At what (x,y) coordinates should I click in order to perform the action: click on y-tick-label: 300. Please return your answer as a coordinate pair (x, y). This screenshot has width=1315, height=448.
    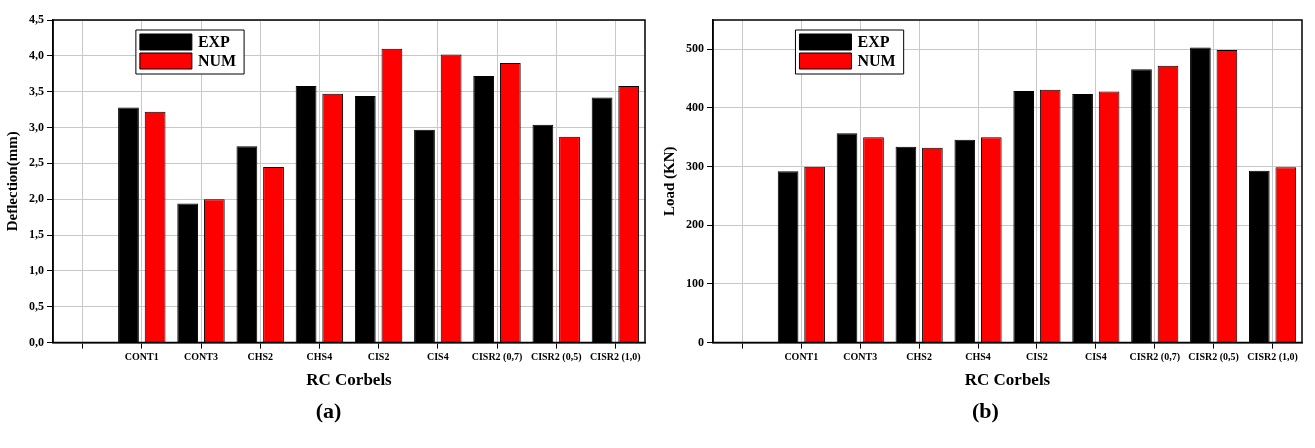
    Looking at the image, I should click on (695, 165).